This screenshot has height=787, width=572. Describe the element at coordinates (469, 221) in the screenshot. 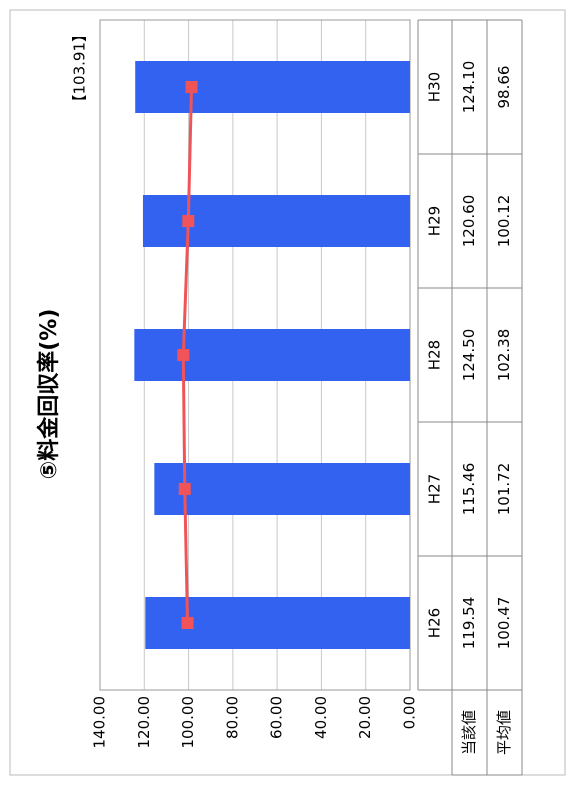

I see `table-value: 120.60` at that location.